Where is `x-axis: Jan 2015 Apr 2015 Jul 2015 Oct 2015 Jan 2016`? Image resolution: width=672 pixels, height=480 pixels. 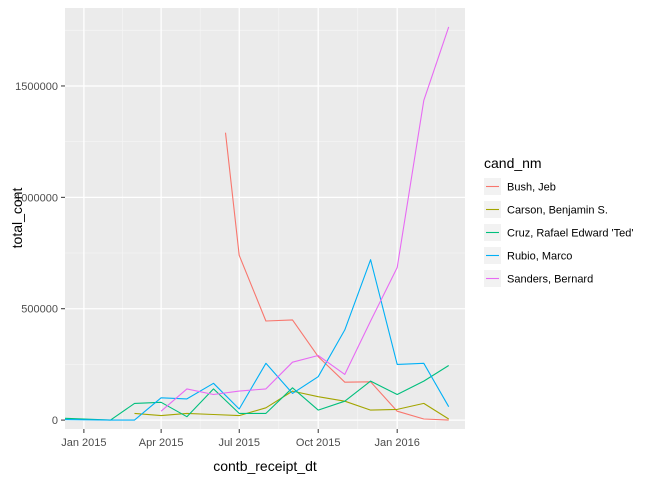
x-axis: Jan 2015 Apr 2015 Jul 2015 Oct 2015 Jan 2016 is located at coordinates (240, 439).